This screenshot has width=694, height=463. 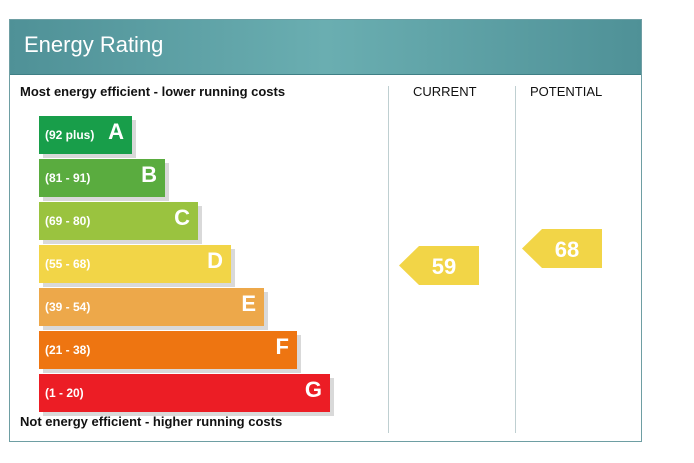 What do you see at coordinates (68, 307) in the screenshot?
I see `band-range: (39 - 54)` at bounding box center [68, 307].